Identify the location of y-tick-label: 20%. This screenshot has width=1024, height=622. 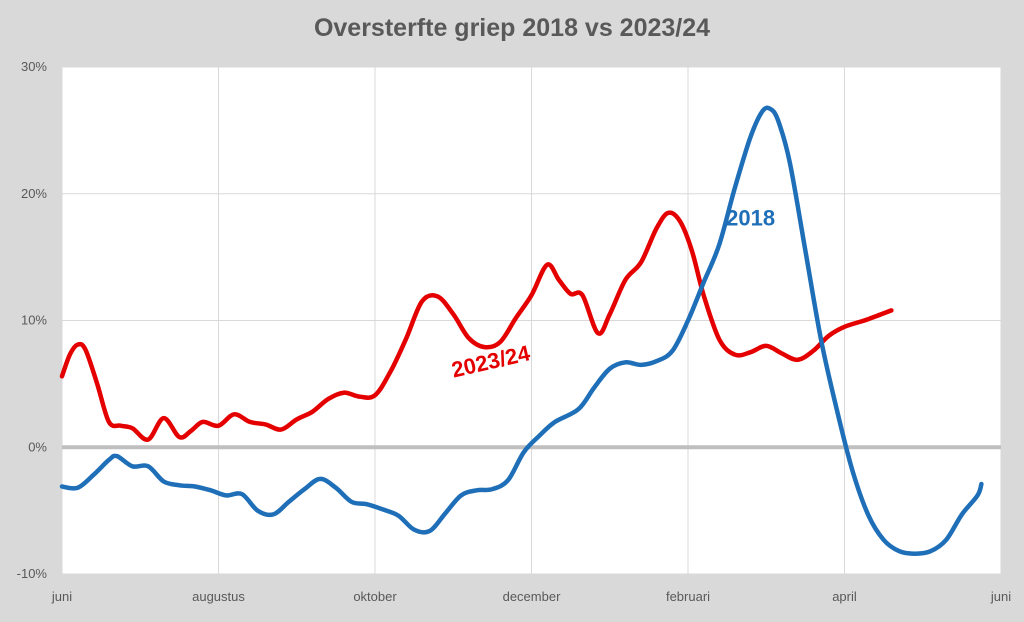
(34, 193).